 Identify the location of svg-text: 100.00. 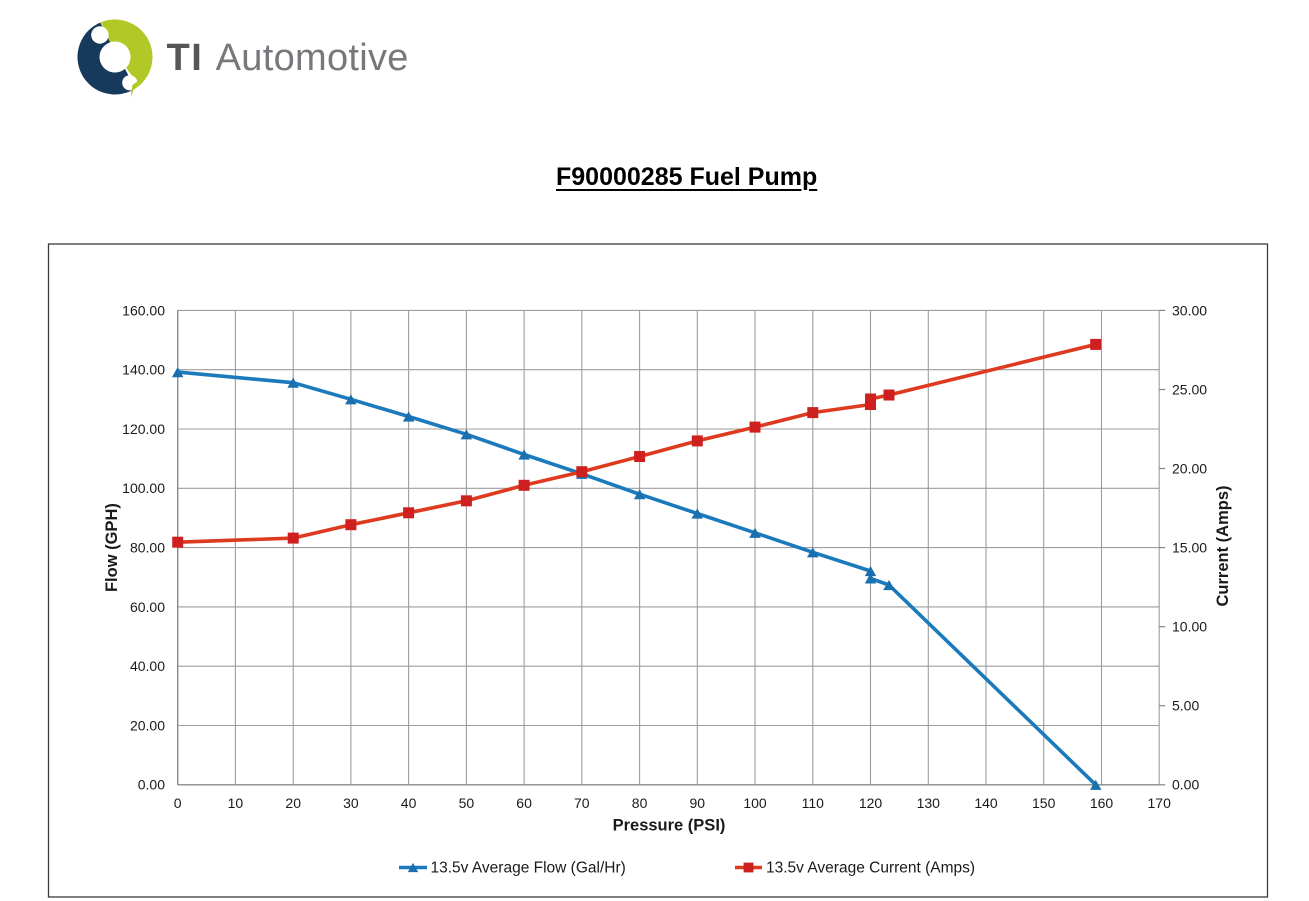
(143, 488).